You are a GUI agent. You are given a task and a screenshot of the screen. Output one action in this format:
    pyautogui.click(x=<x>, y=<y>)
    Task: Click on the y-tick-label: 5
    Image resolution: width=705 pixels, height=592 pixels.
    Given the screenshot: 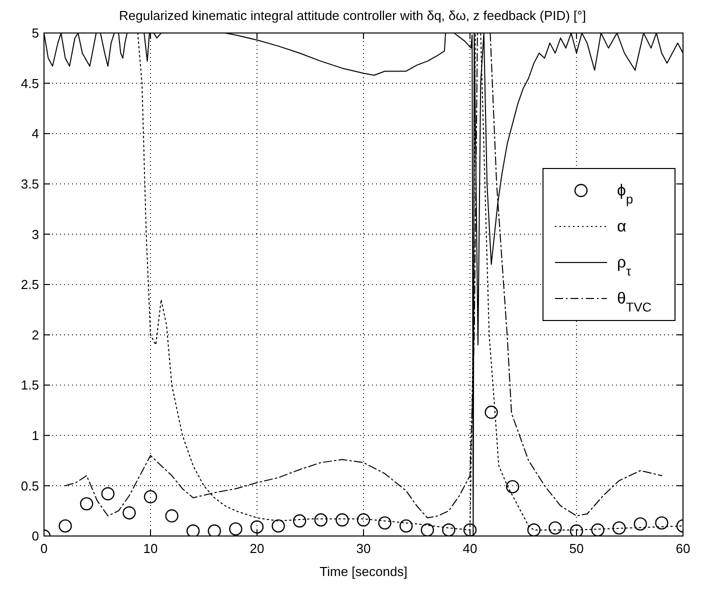 What is the action you would take?
    pyautogui.click(x=35, y=33)
    